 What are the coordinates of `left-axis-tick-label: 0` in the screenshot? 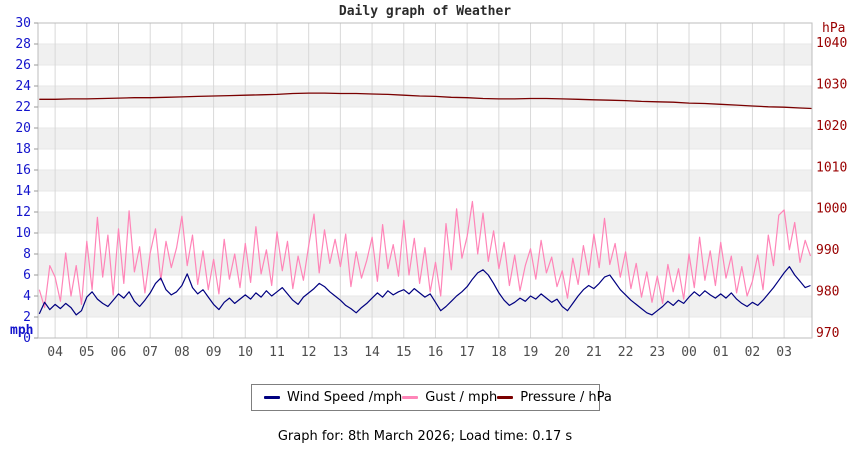 It's located at (27, 338).